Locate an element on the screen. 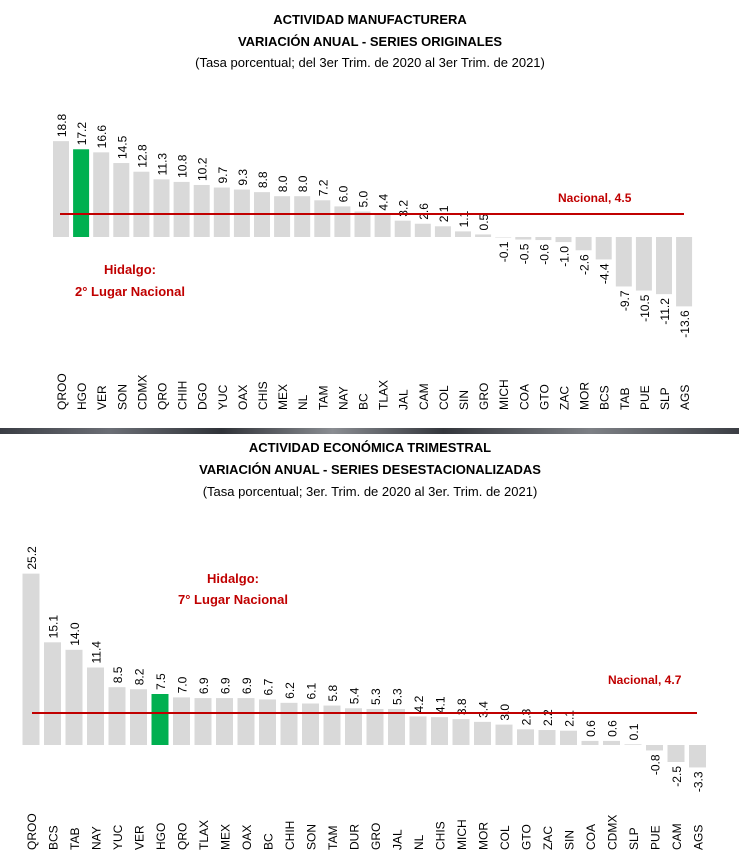 The image size is (739, 853). hidalgo-annotation-1: Hidalgo: is located at coordinates (233, 578).